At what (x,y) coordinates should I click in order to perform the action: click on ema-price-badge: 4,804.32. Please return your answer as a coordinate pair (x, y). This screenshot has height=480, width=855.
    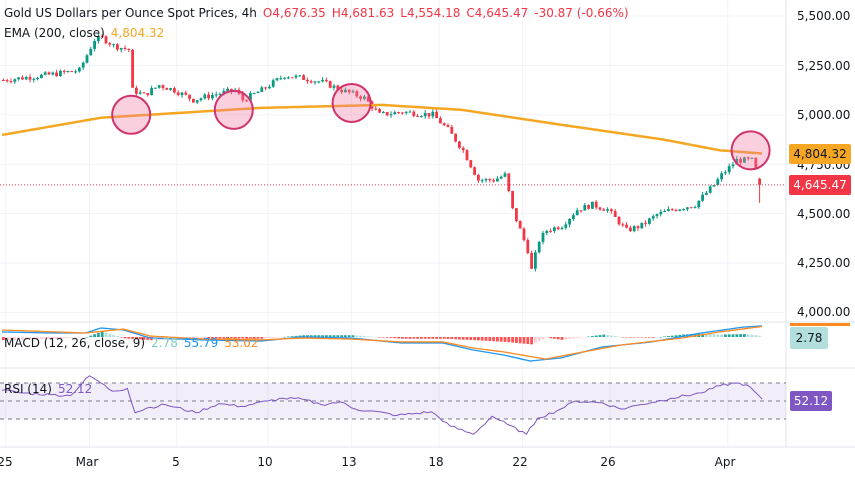
    Looking at the image, I should click on (820, 154).